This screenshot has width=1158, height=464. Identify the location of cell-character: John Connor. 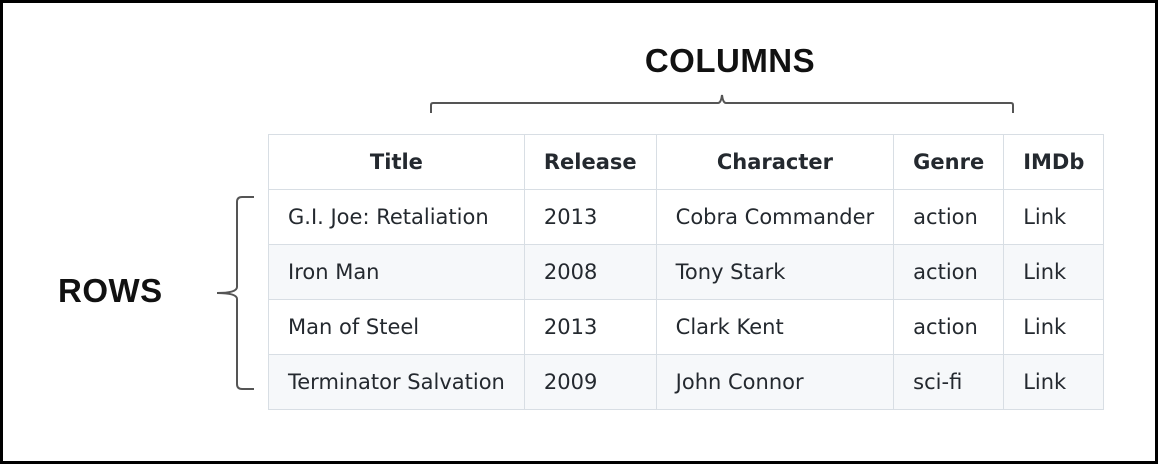
(775, 382).